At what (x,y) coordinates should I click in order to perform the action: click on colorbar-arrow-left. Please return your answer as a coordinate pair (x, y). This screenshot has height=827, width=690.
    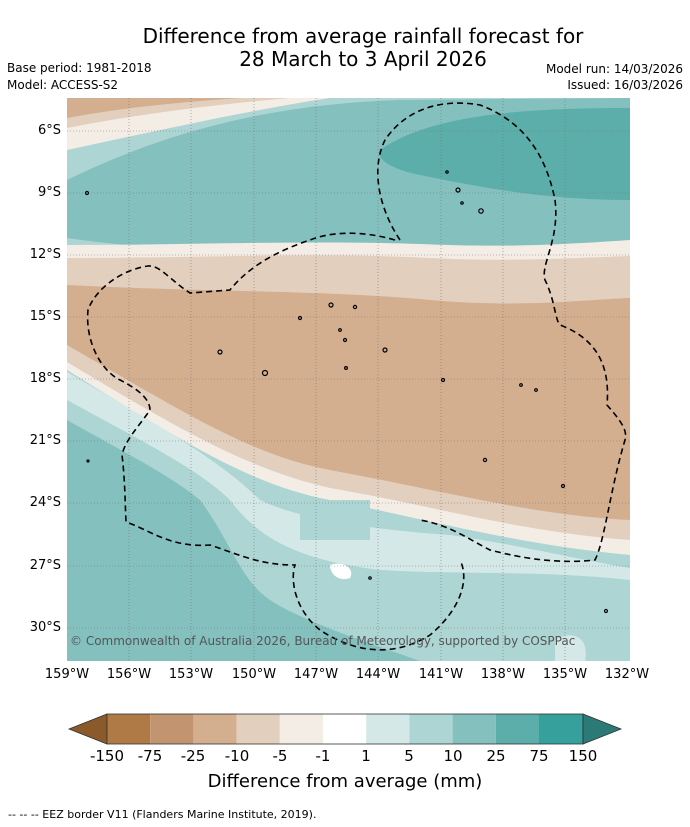
    Looking at the image, I should click on (87, 729).